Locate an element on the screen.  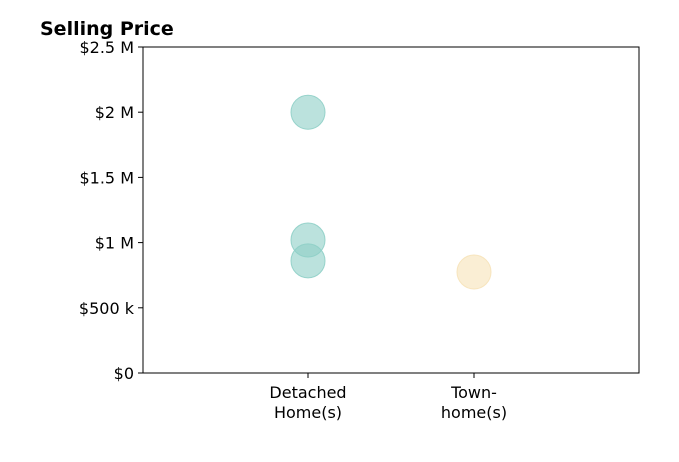
chart-title: Selling Price is located at coordinates (107, 29).